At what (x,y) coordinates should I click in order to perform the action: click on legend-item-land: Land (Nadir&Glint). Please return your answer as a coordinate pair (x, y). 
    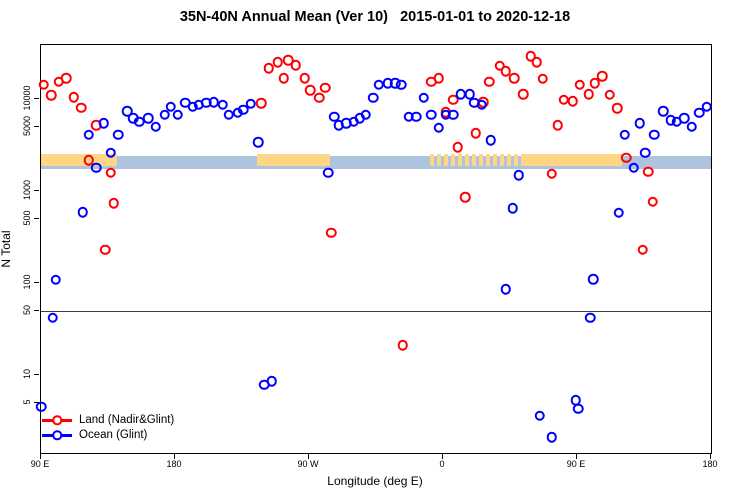
    Looking at the image, I should click on (108, 420).